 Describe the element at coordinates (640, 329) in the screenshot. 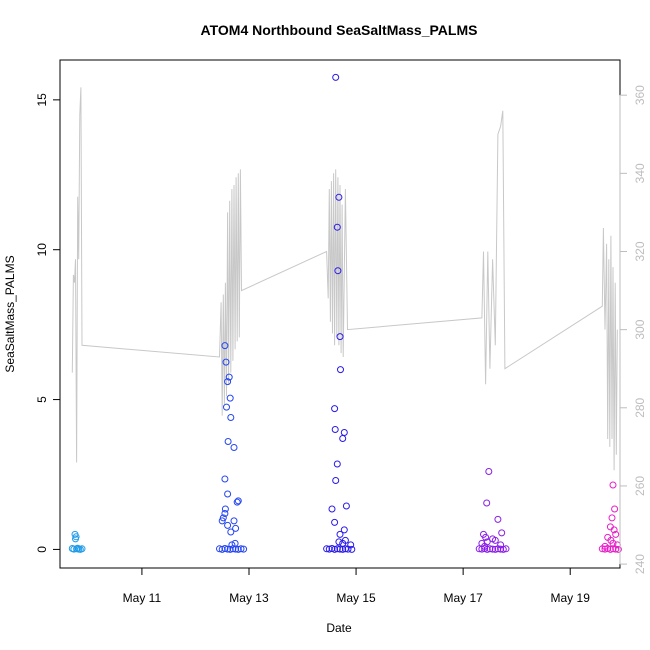

I see `y2-tick-label: 300` at that location.